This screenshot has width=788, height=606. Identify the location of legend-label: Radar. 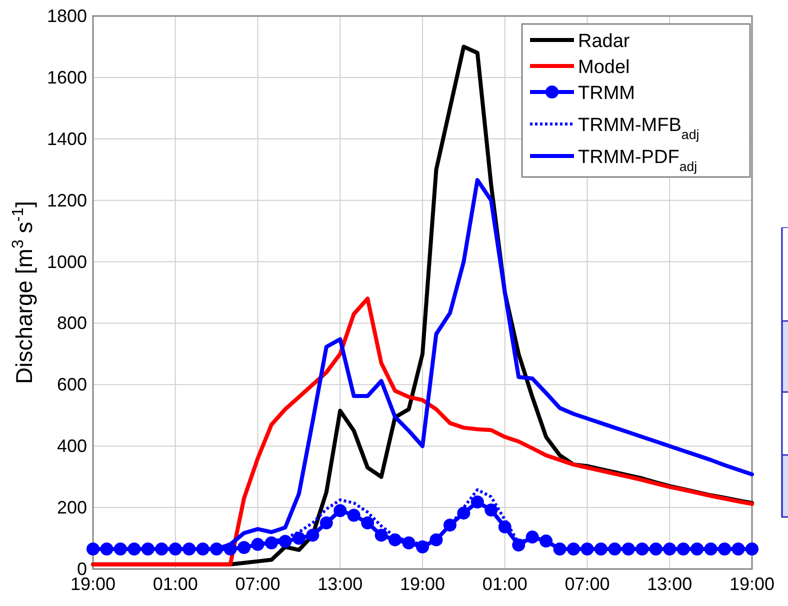
(604, 41).